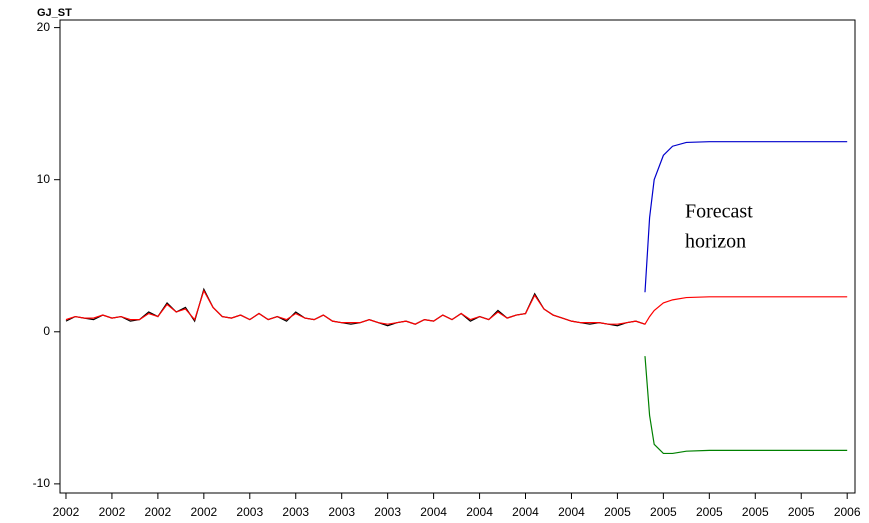 This screenshot has height=523, width=869. What do you see at coordinates (847, 512) in the screenshot?
I see `x-tick-label: 2006` at bounding box center [847, 512].